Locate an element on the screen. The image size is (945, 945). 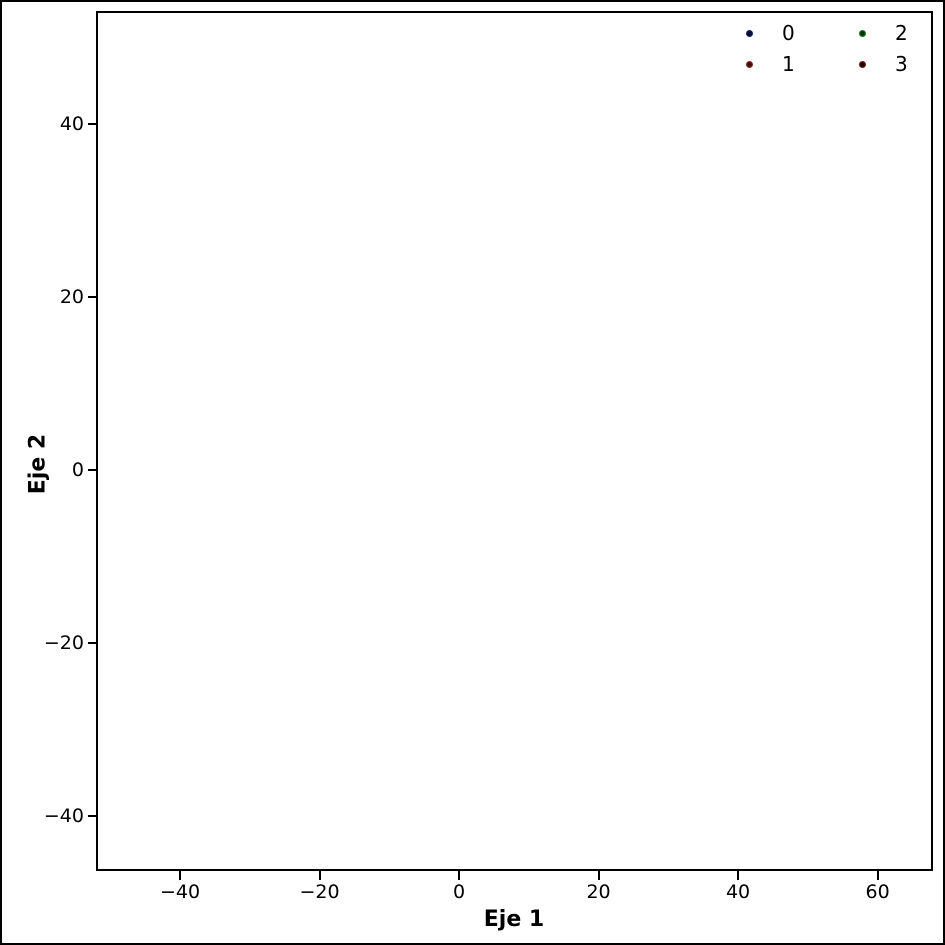
legend-label-2: 2 is located at coordinates (901, 33).